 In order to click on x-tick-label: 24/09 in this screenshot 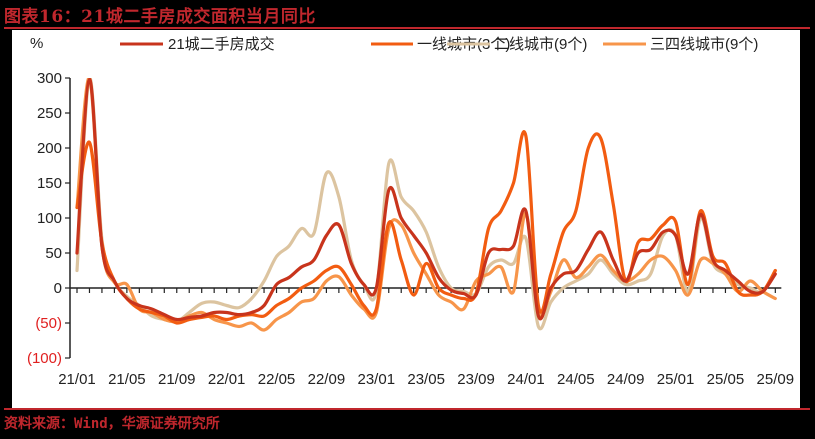, I will do `click(626, 379)`.